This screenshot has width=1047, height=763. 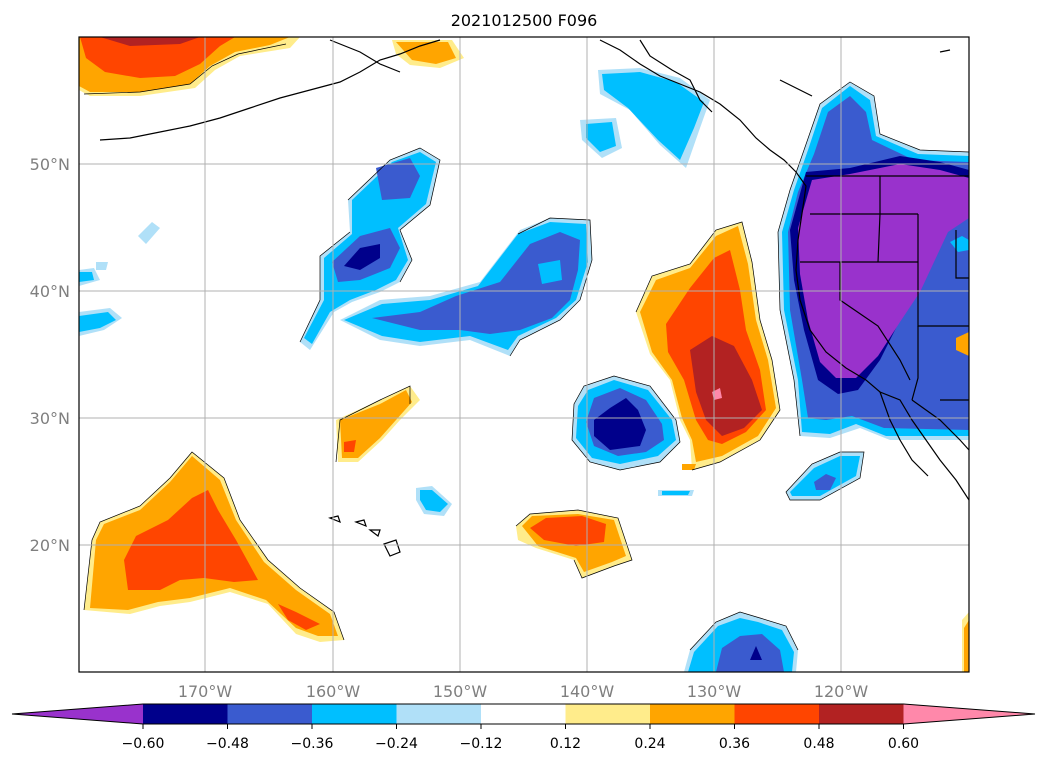 I want to click on lon-label: 170°W, so click(x=205, y=691).